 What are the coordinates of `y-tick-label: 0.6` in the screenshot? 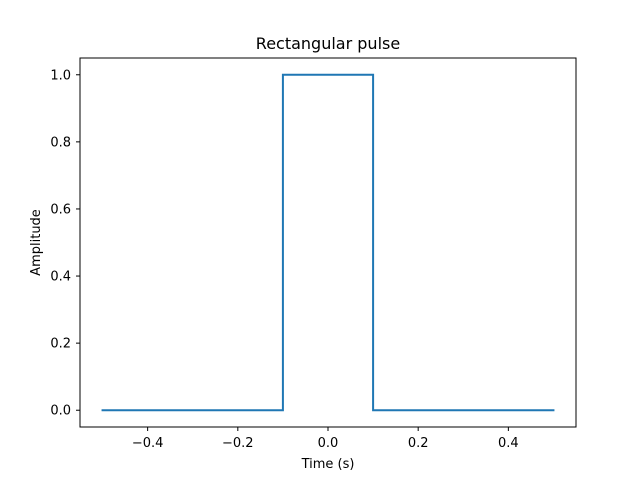 It's located at (60, 209).